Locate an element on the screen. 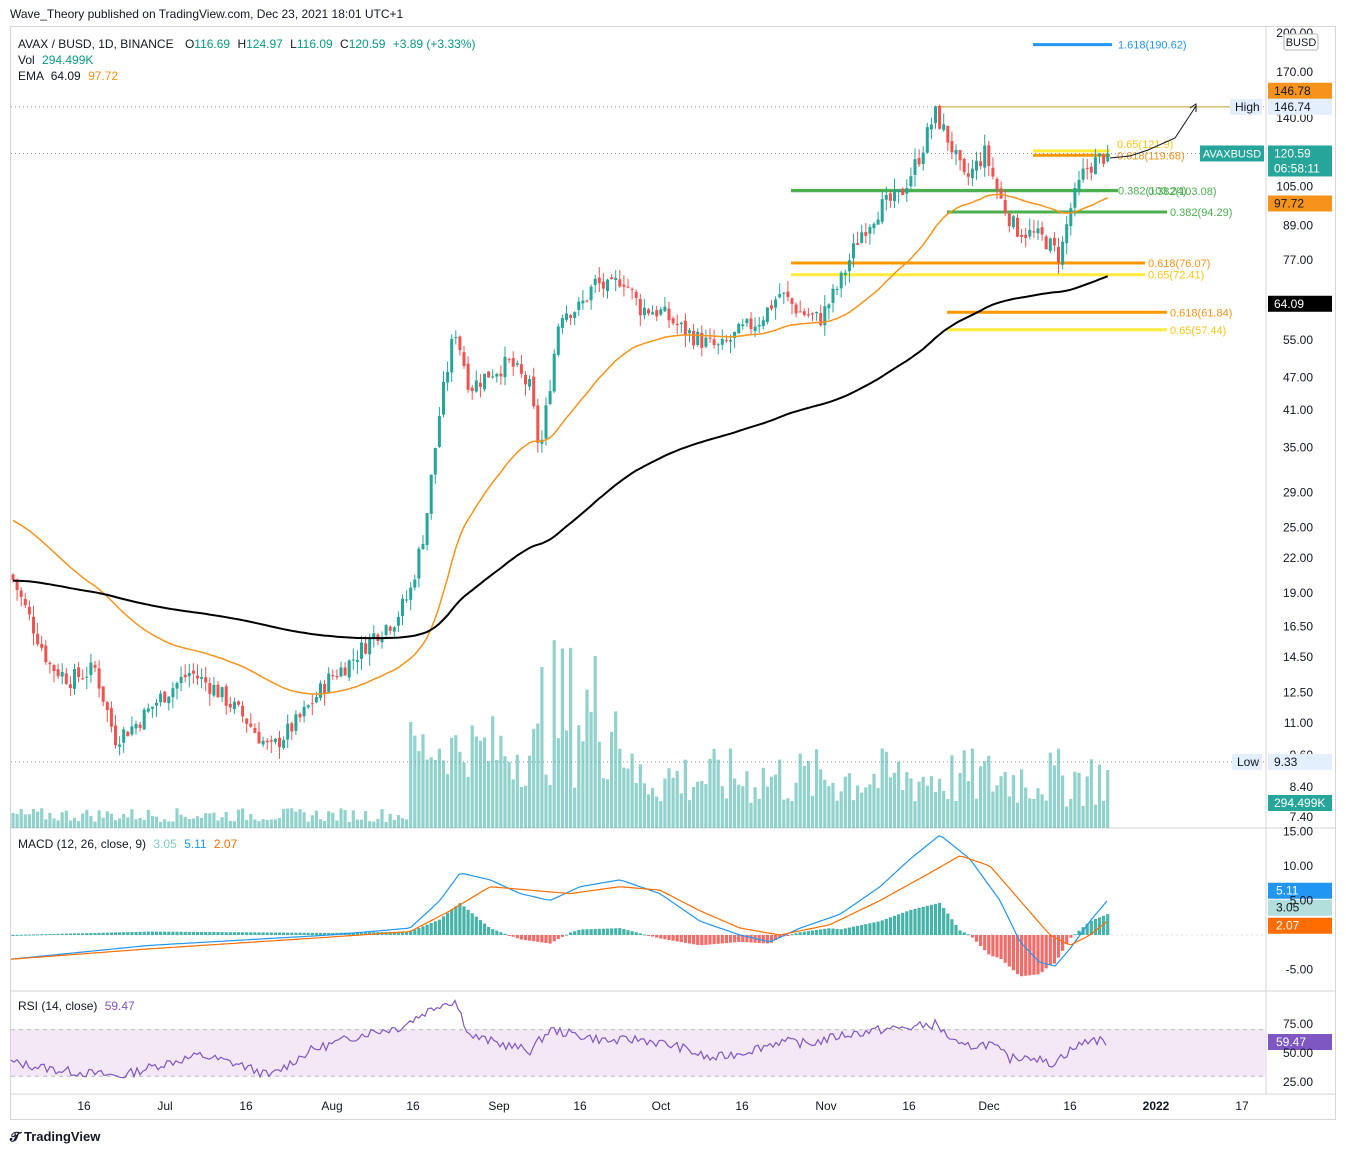 The image size is (1346, 1155). ema-label: EMA is located at coordinates (31, 76).